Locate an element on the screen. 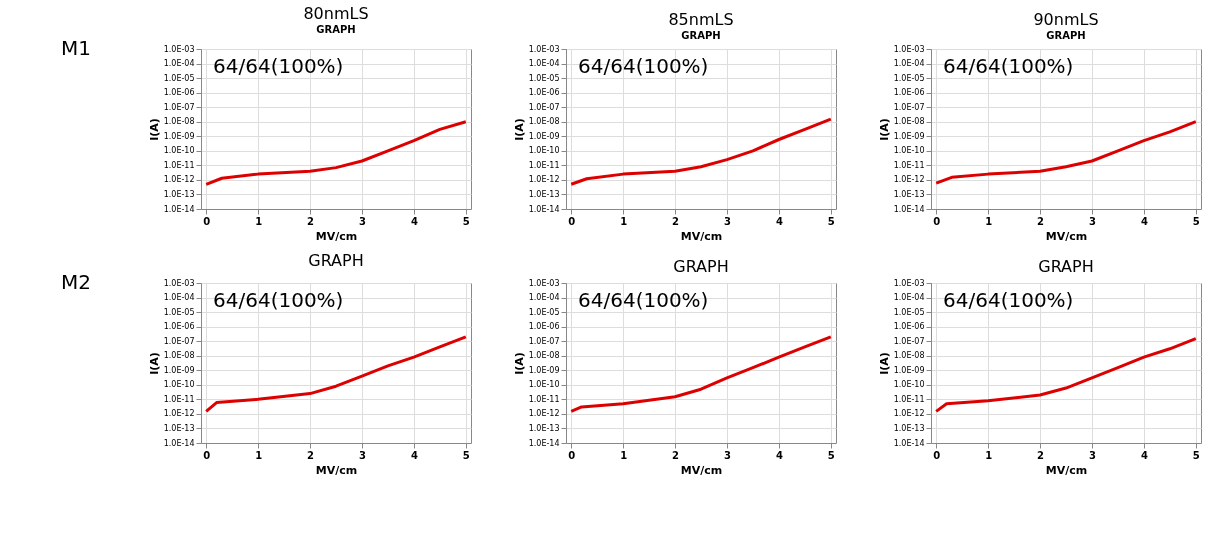 This screenshot has height=559, width=1231. chart-title: 80nmLS is located at coordinates (336, 13).